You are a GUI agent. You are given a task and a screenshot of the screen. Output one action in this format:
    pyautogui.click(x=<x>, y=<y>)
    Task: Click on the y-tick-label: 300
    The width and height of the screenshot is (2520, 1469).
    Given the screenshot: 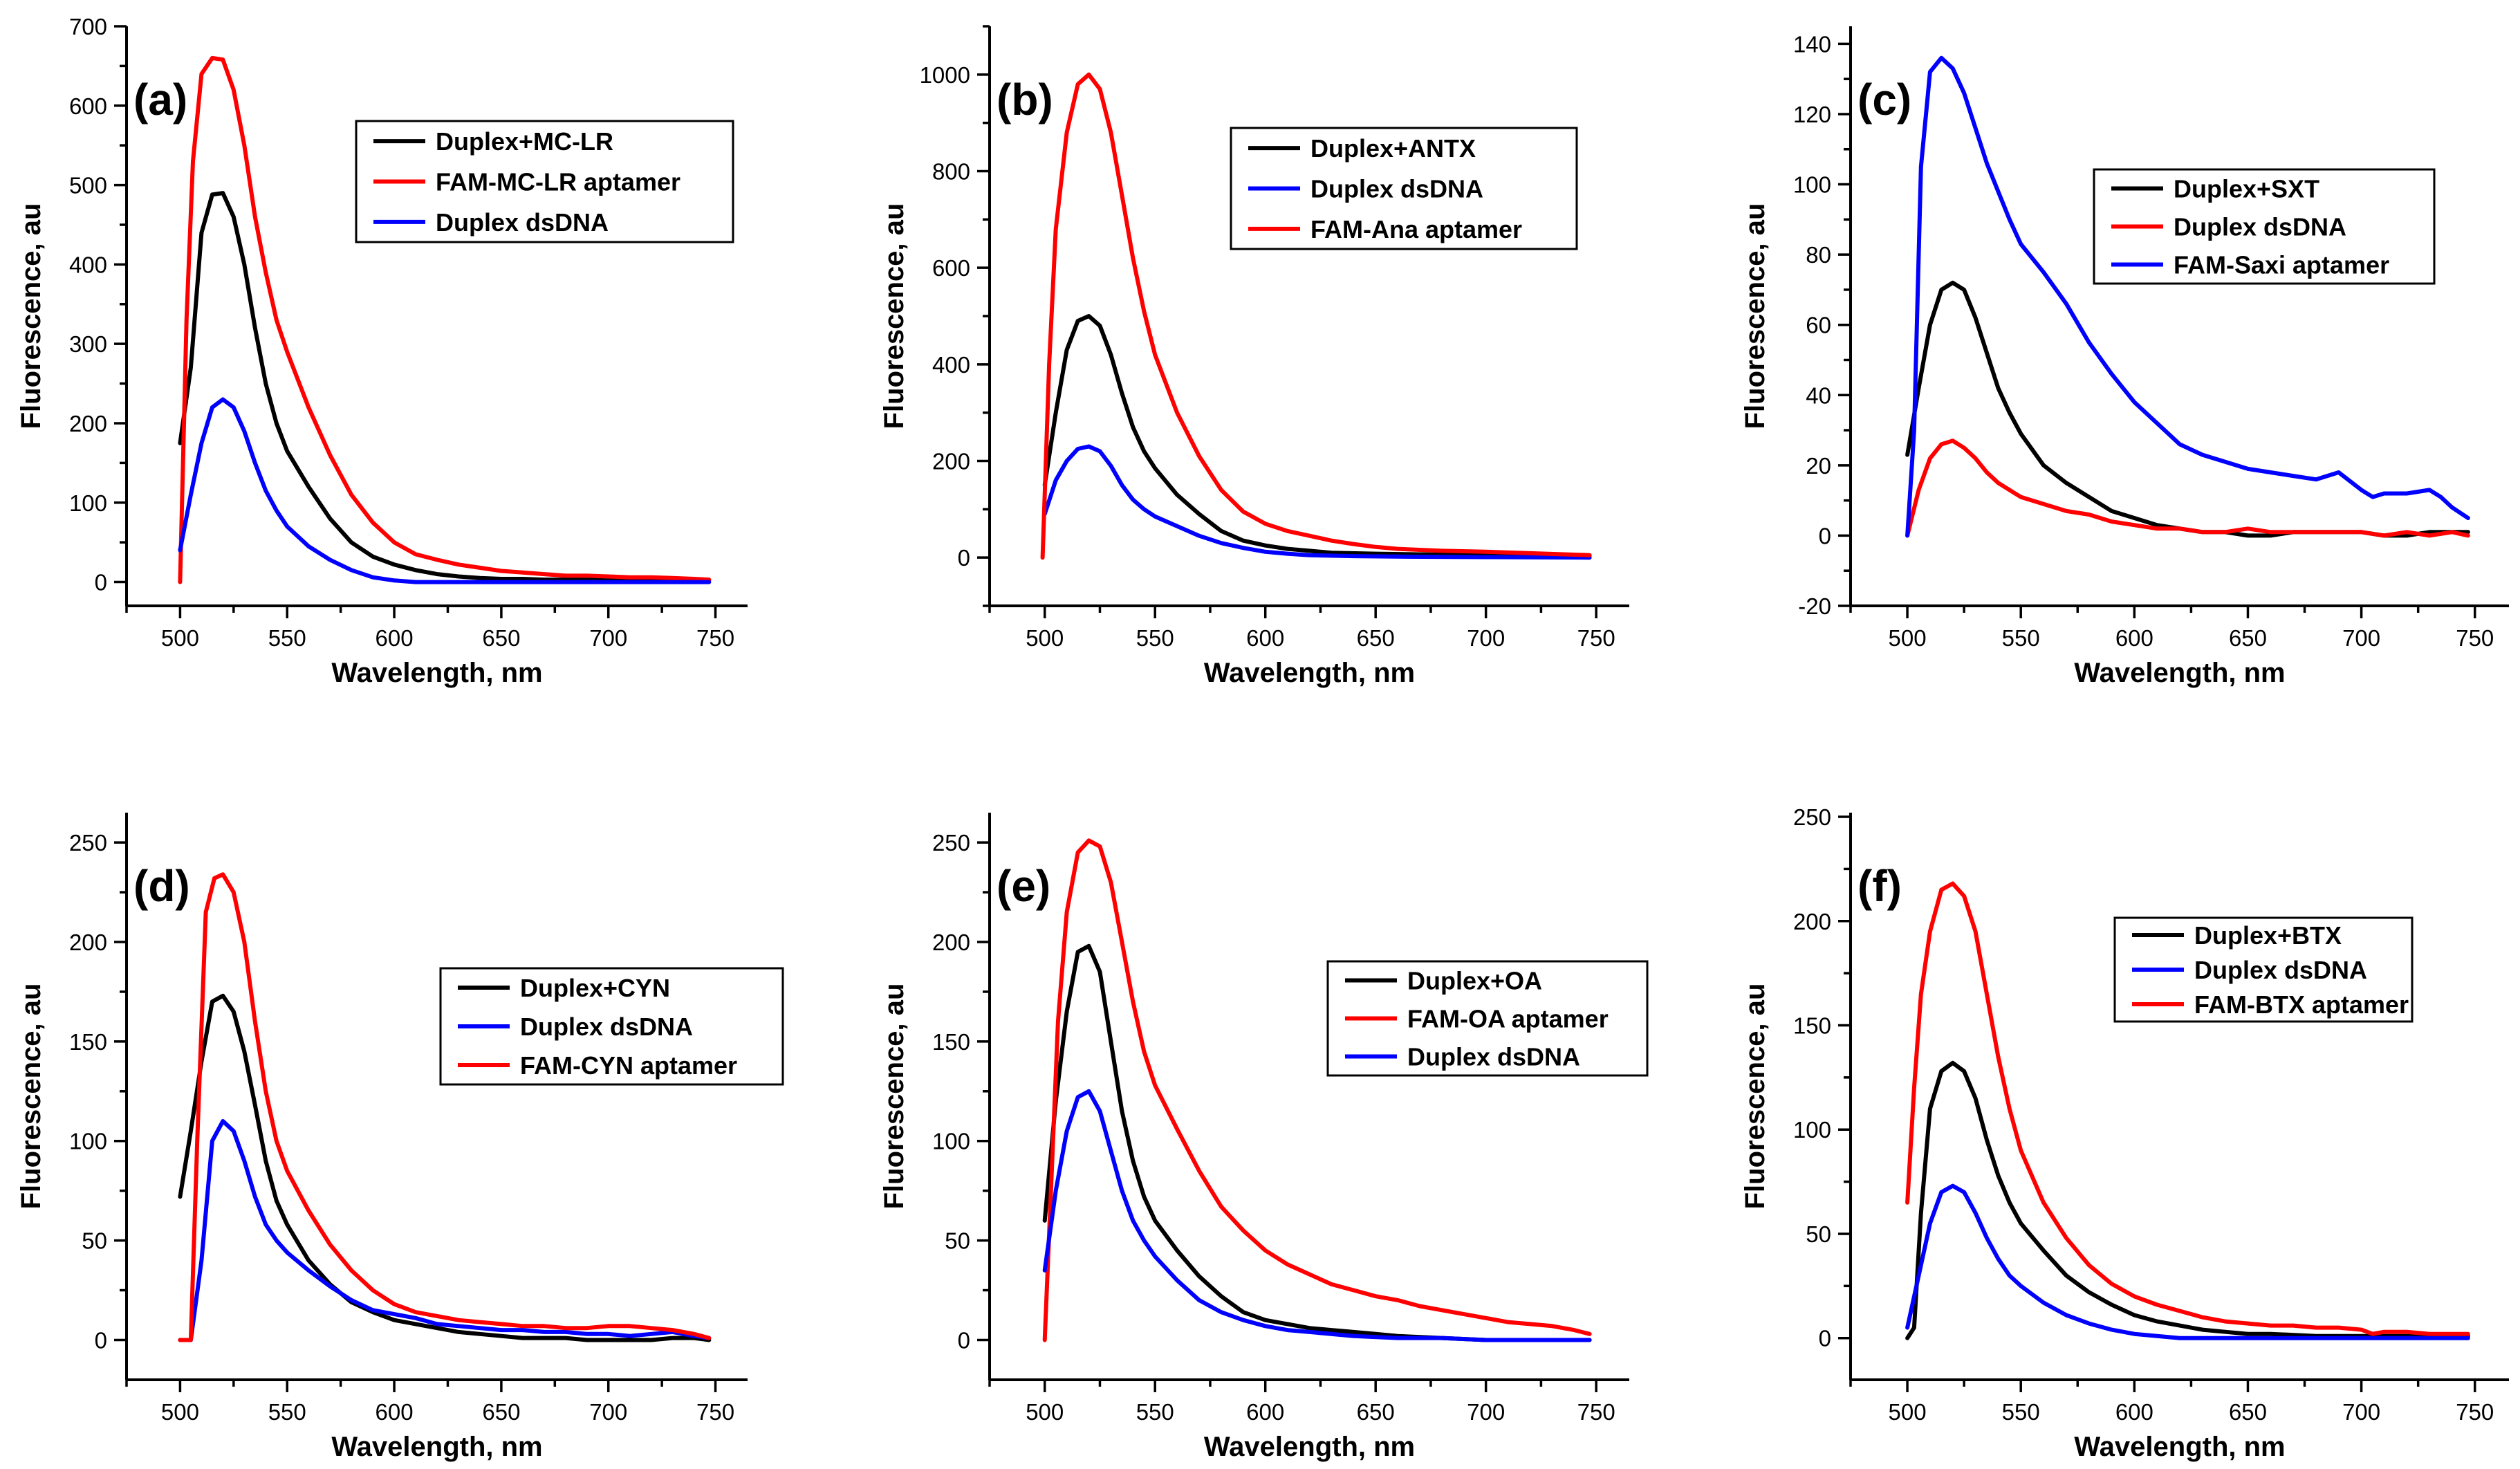 What is the action you would take?
    pyautogui.click(x=88, y=344)
    